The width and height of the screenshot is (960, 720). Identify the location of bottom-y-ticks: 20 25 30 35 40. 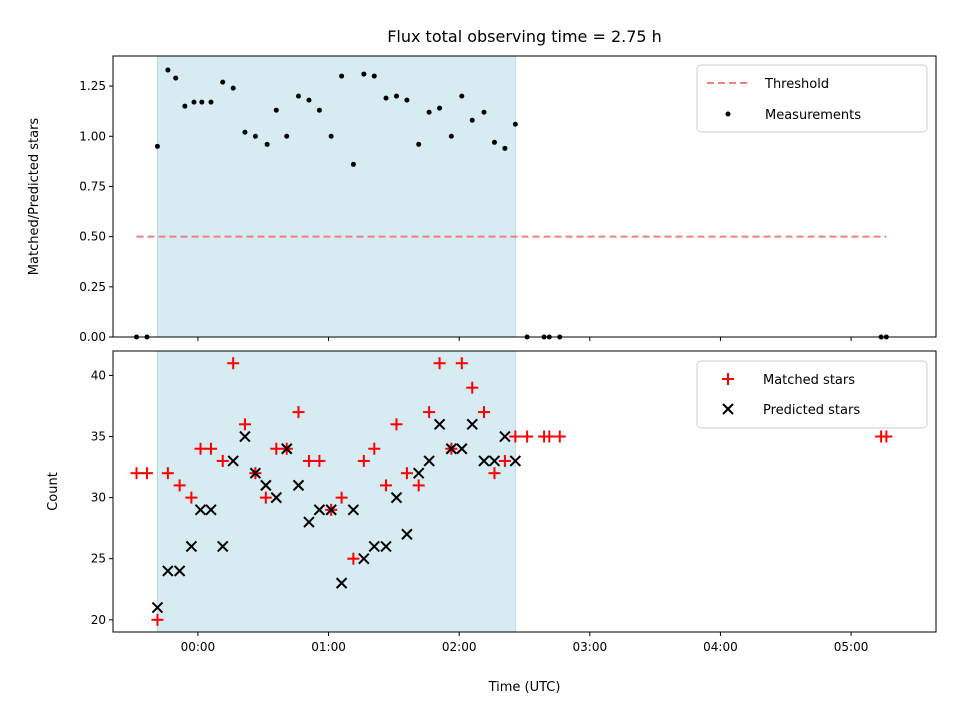
(102, 497).